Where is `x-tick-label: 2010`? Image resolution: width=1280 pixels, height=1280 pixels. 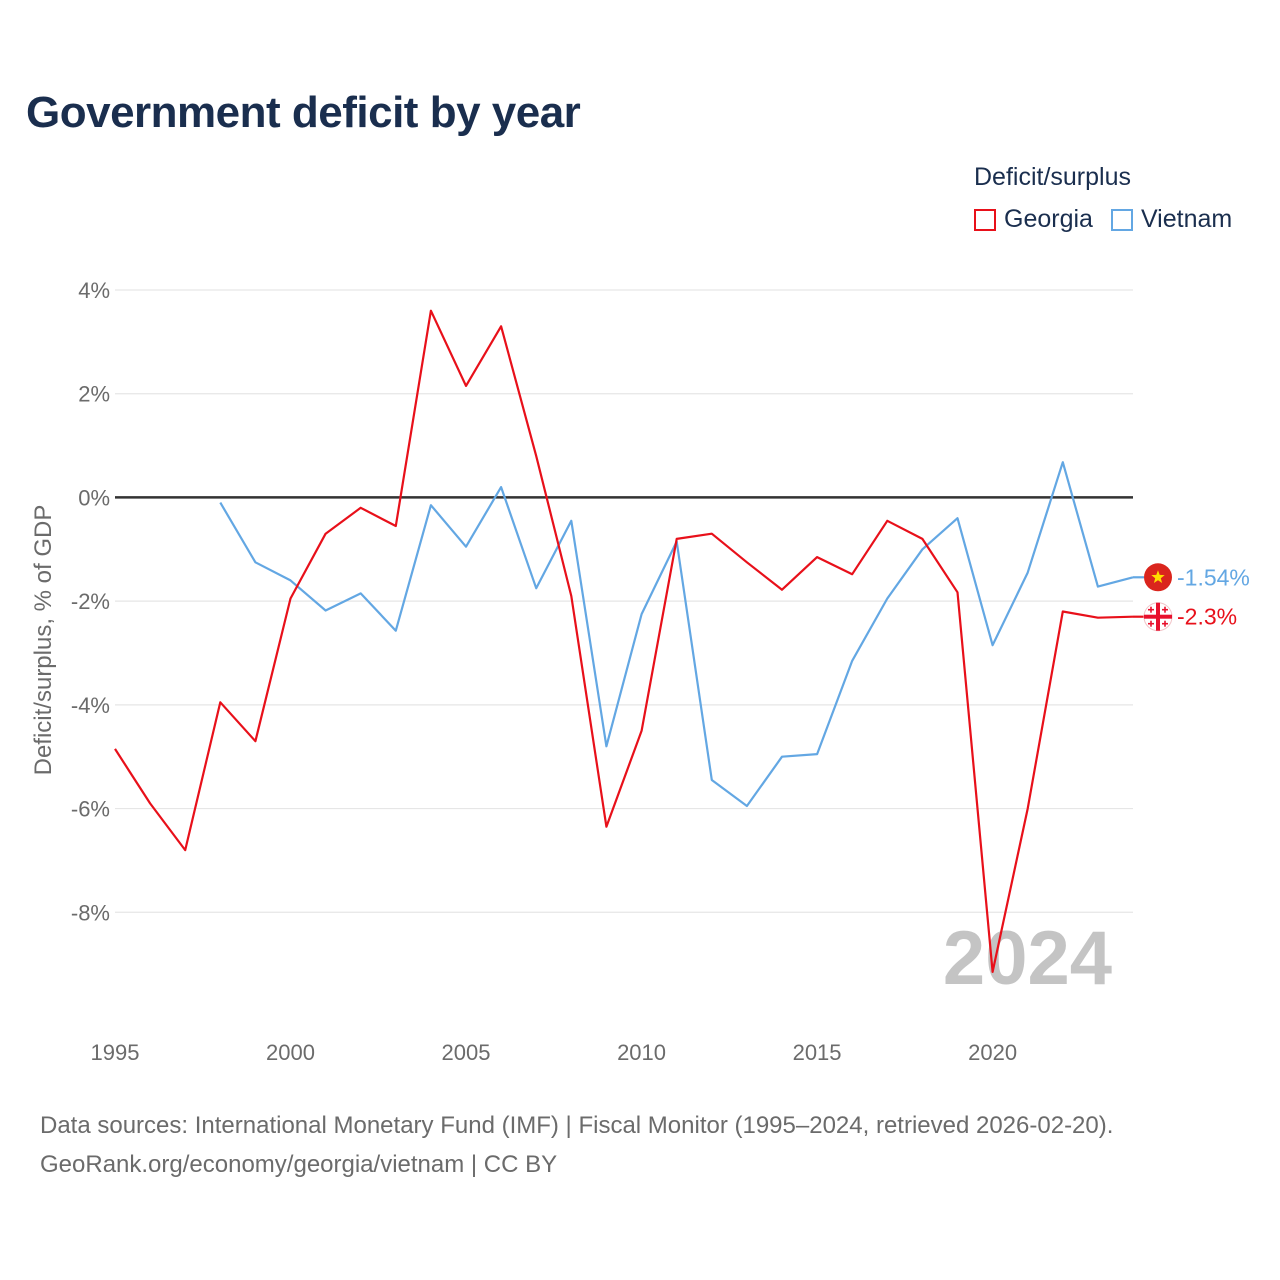 x-tick-label: 2010 is located at coordinates (641, 1052).